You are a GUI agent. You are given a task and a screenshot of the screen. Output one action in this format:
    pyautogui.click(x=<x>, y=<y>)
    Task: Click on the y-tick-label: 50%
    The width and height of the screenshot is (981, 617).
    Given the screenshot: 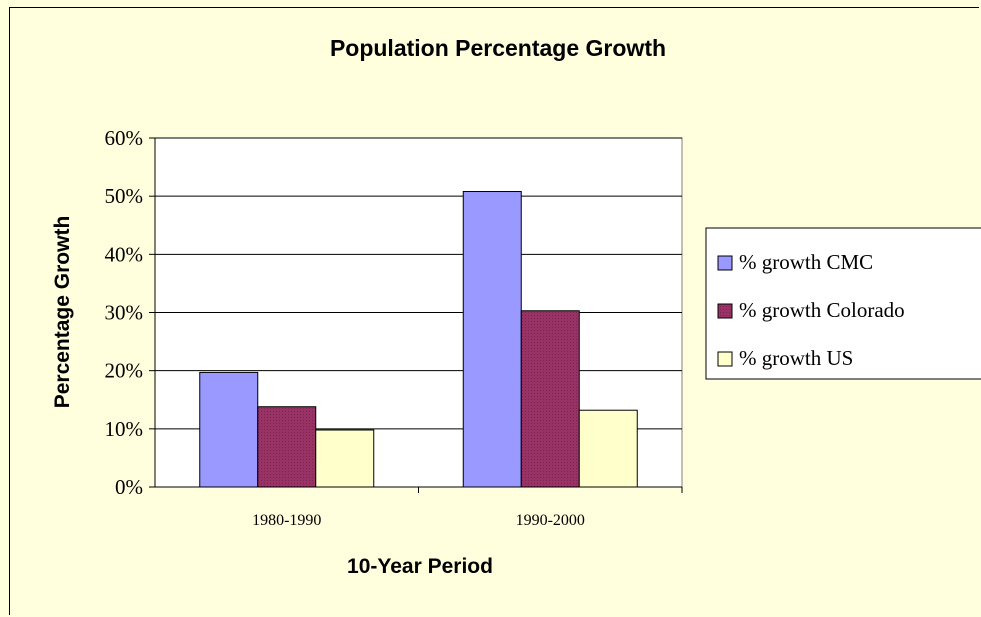 What is the action you would take?
    pyautogui.click(x=124, y=196)
    